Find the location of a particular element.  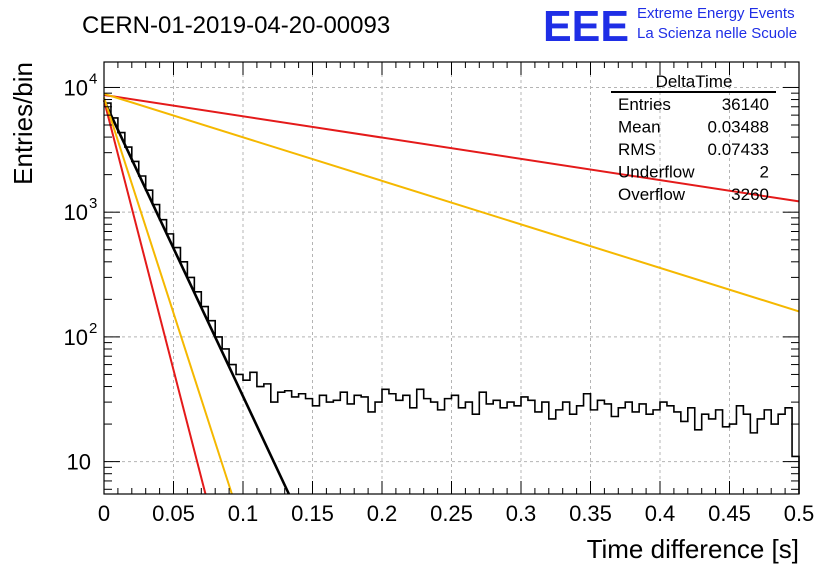

x-tick-label: 0.05 is located at coordinates (173, 513).